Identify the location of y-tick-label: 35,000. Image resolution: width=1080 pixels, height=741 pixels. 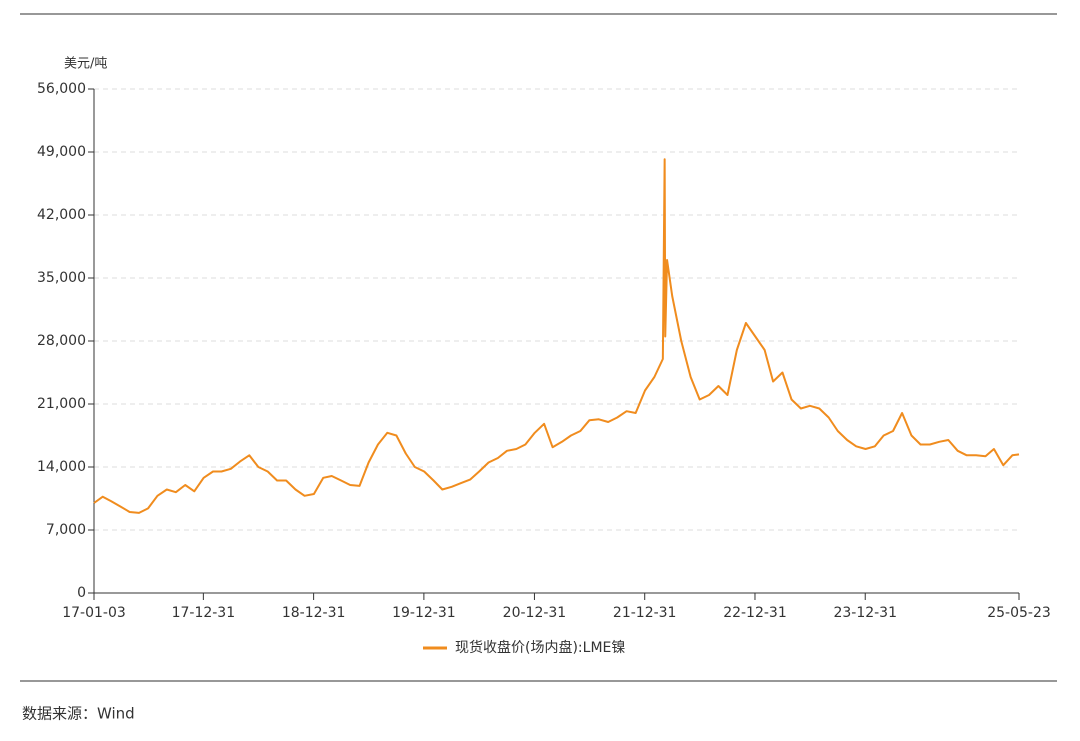
(61, 278).